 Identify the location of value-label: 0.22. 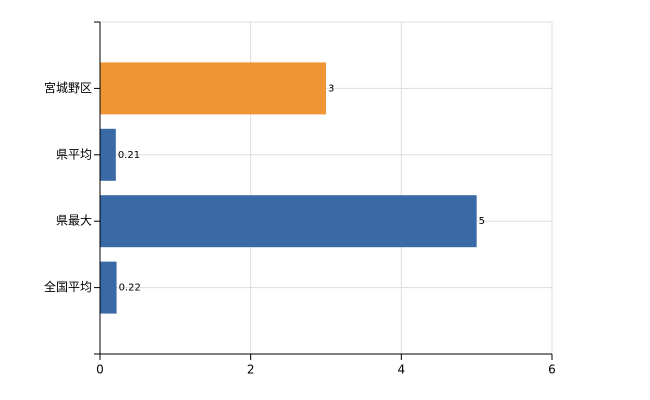
(130, 288).